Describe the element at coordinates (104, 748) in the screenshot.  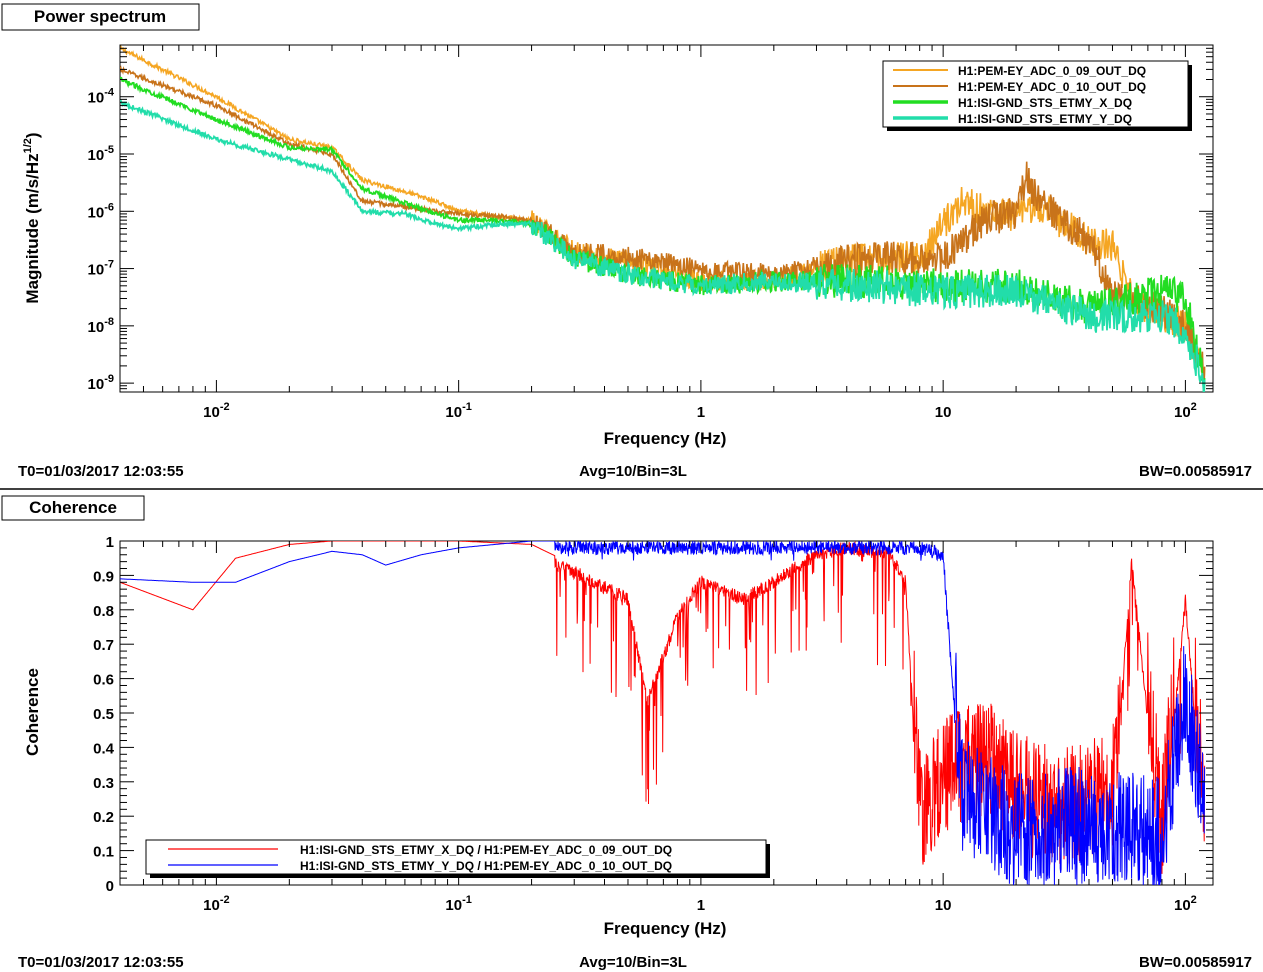
I see `y-tick-label: 0.4` at that location.